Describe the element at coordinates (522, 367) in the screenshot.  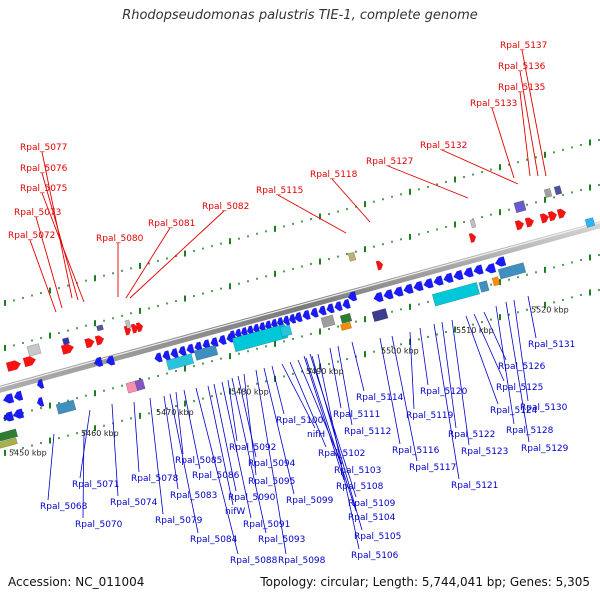
I see `reverse-gene-label: Rpal_5126` at that location.